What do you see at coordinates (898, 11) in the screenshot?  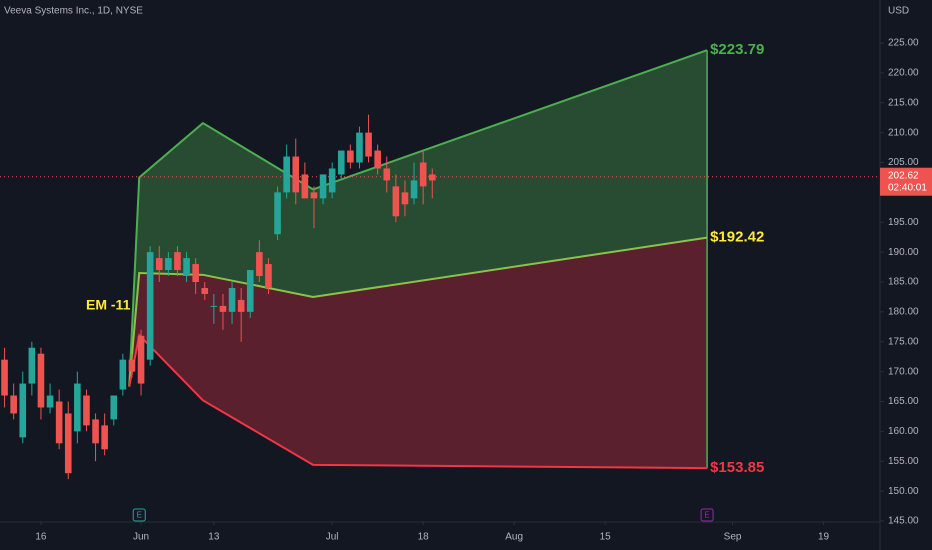 I see `currency: USD` at bounding box center [898, 11].